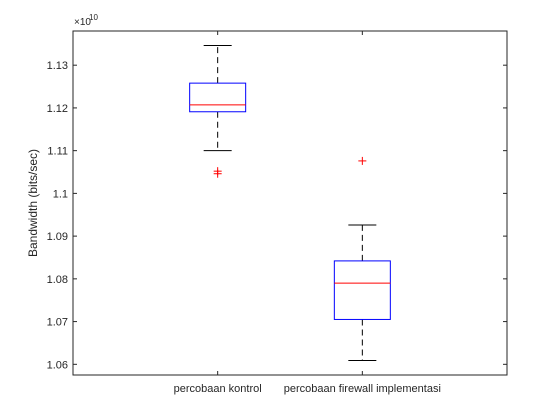 The width and height of the screenshot is (560, 420). Describe the element at coordinates (57, 109) in the screenshot. I see `y-tick-label: 1.12` at that location.